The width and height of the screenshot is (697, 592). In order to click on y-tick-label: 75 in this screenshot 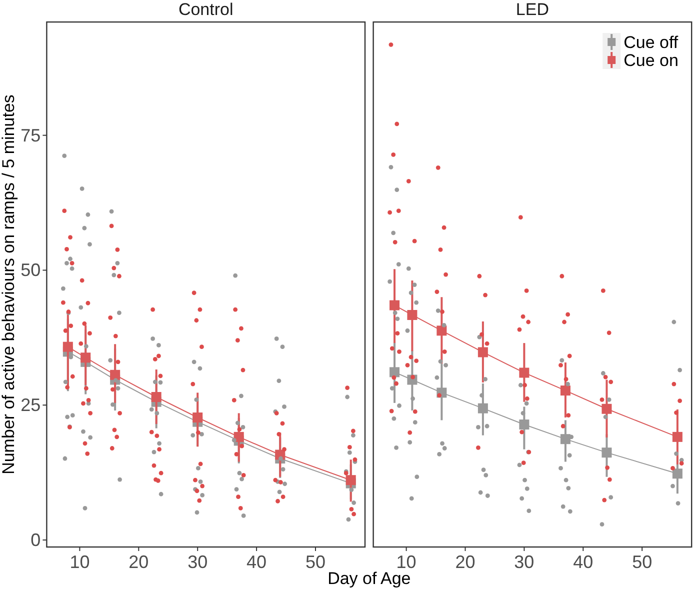, I will do `click(30, 135)`.